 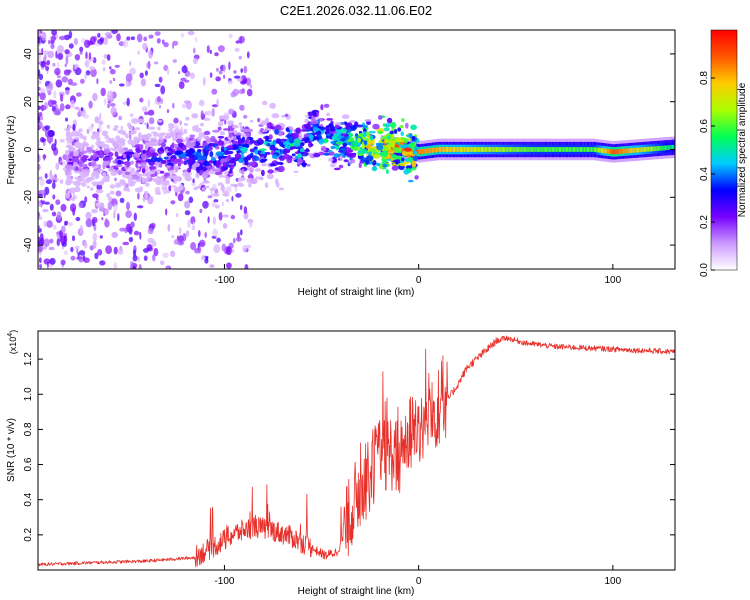 What do you see at coordinates (28, 394) in the screenshot?
I see `snr-y-tick-label: 1.0` at bounding box center [28, 394].